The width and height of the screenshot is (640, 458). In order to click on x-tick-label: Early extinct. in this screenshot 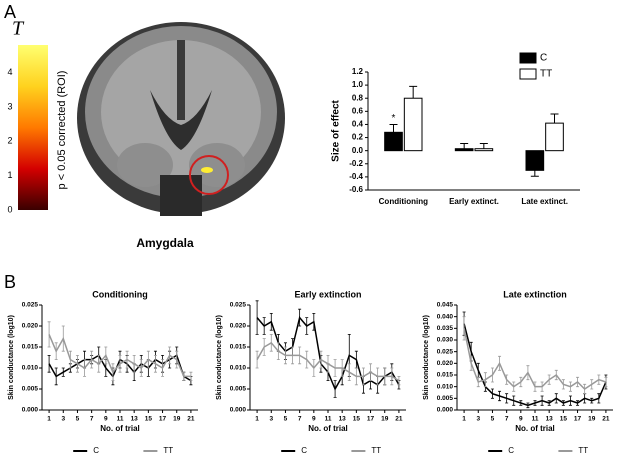, I will do `click(474, 201)`.